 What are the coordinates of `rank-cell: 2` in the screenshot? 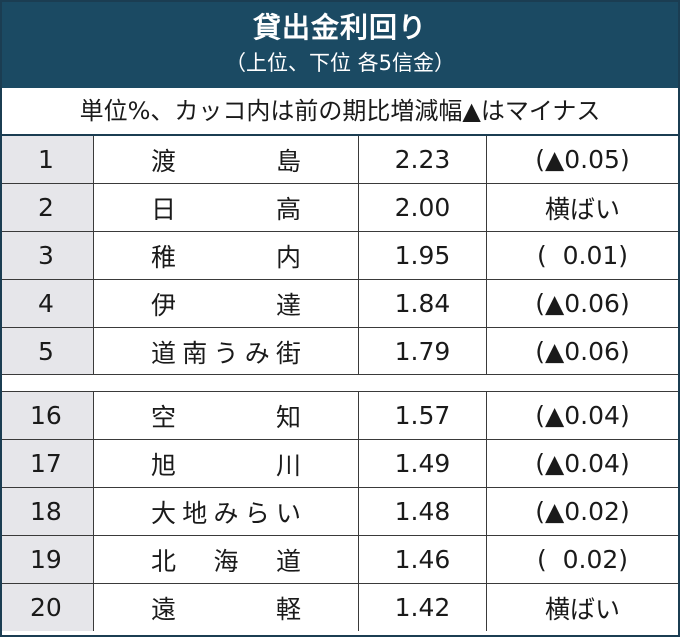 It's located at (48, 207).